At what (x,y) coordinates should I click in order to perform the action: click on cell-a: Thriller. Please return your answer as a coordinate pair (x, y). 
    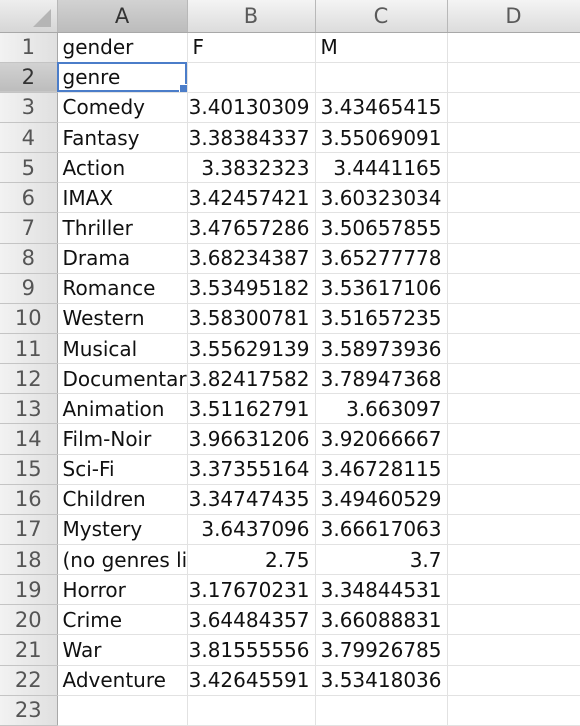
    Looking at the image, I should click on (122, 228).